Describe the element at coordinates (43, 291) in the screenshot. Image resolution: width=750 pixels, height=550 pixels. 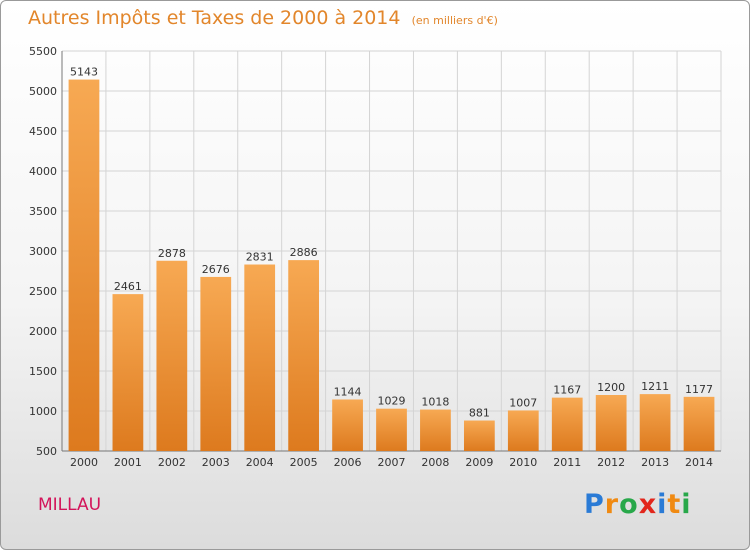
I see `y-tick-label: 2500` at that location.